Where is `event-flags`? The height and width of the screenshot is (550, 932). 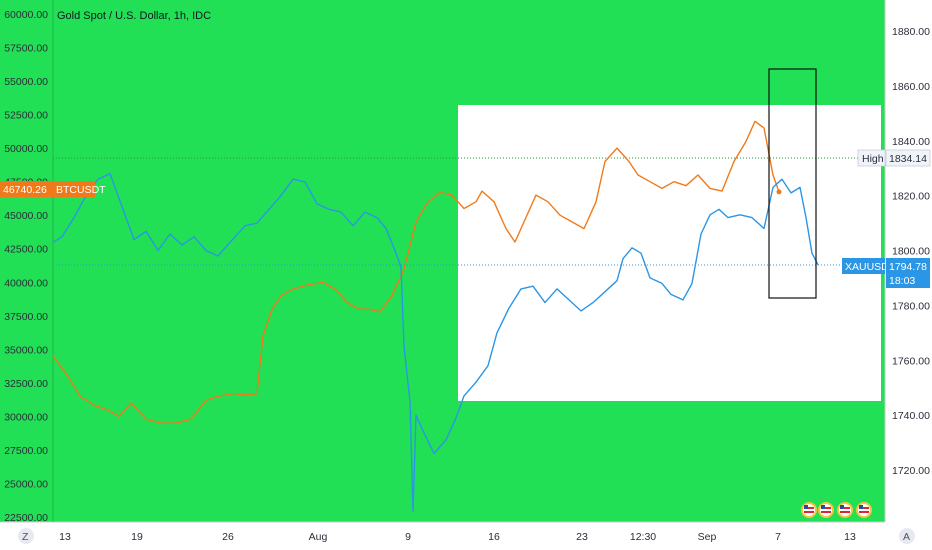
event-flags is located at coordinates (836, 510).